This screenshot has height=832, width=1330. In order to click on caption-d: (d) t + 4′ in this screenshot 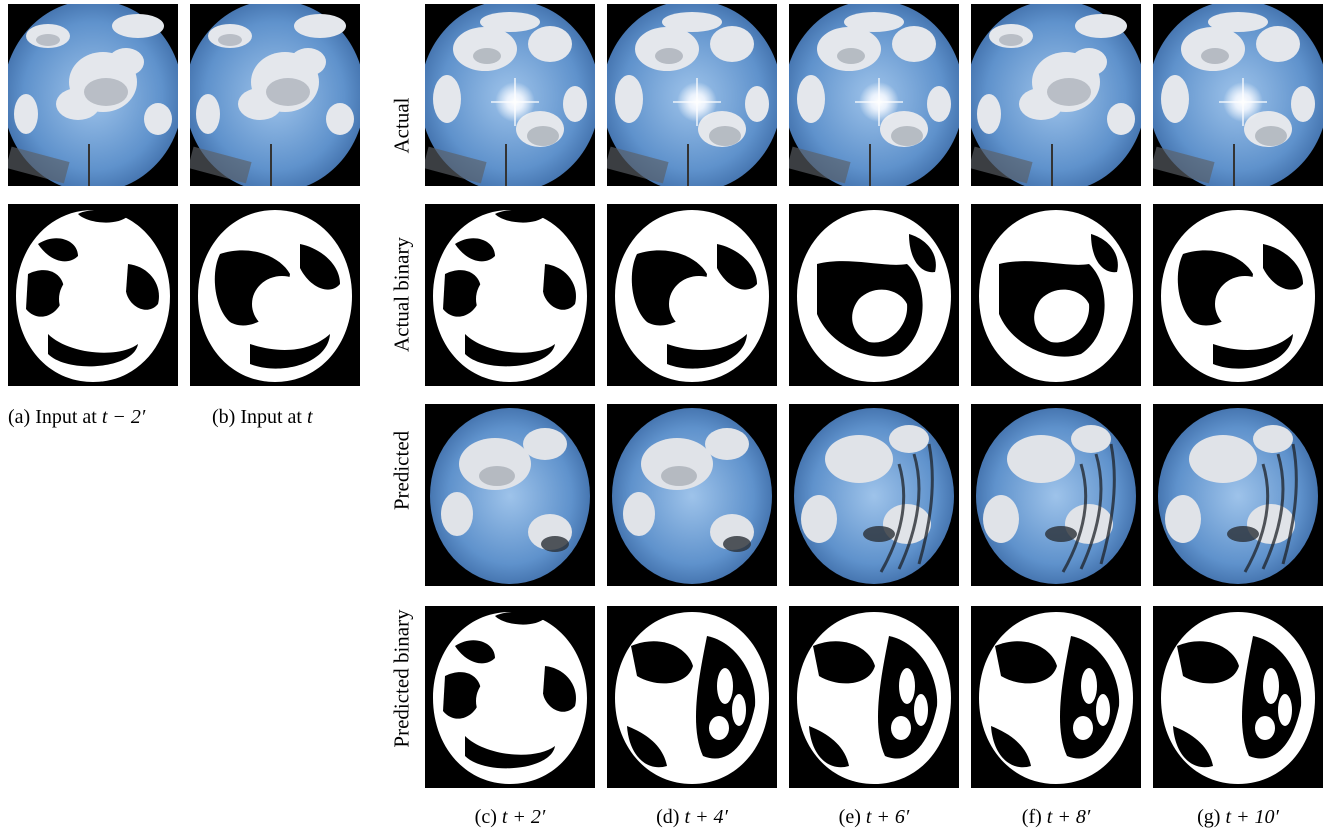, I will do `click(692, 817)`.